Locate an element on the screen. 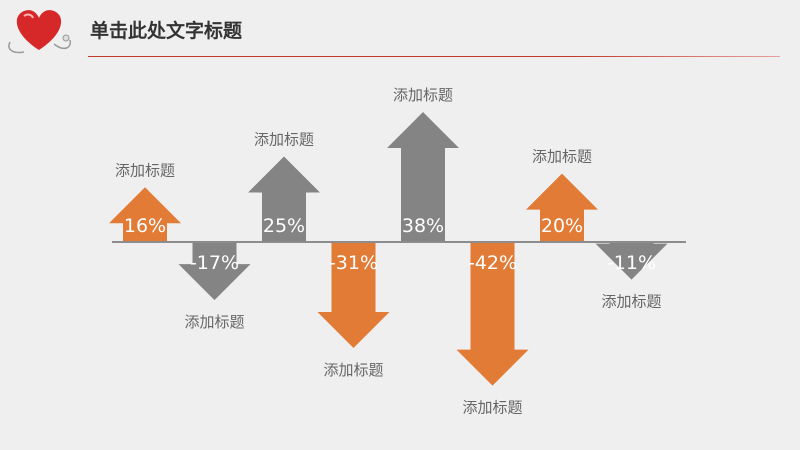 Image resolution: width=800 pixels, height=450 pixels. category-label-8: 添加标题 is located at coordinates (631, 302).